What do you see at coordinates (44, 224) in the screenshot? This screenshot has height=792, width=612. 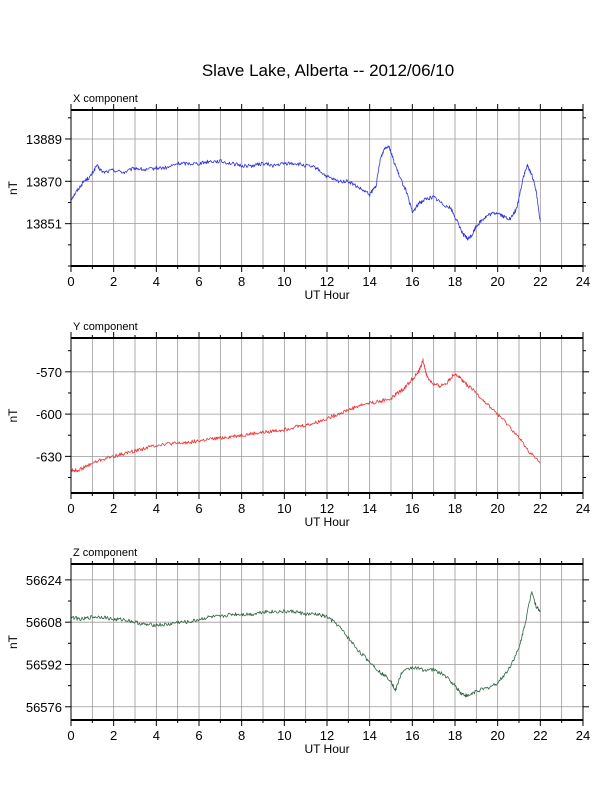 I see `y-tick-label: 13851` at bounding box center [44, 224].